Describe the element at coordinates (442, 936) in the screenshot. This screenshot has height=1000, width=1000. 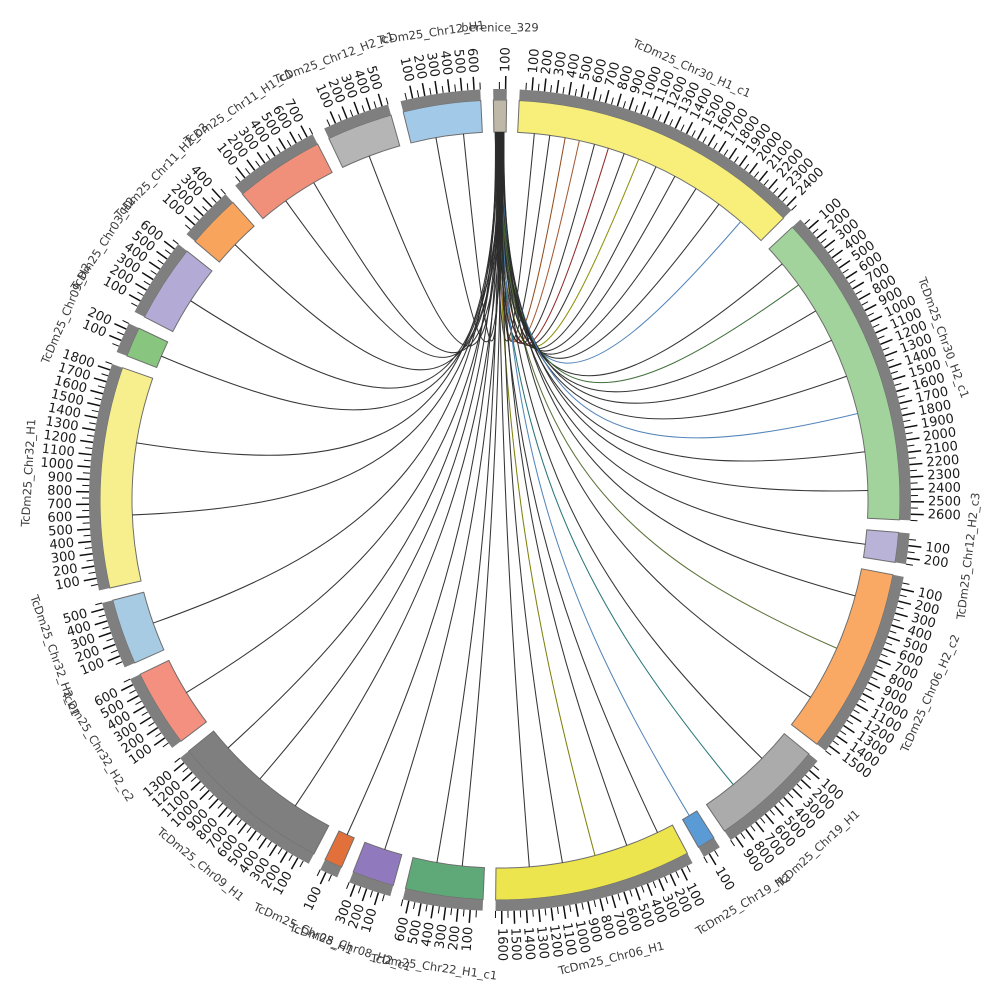
I see `tick-label-TcDm25_Chr22_H1_c1-300: 300` at that location.